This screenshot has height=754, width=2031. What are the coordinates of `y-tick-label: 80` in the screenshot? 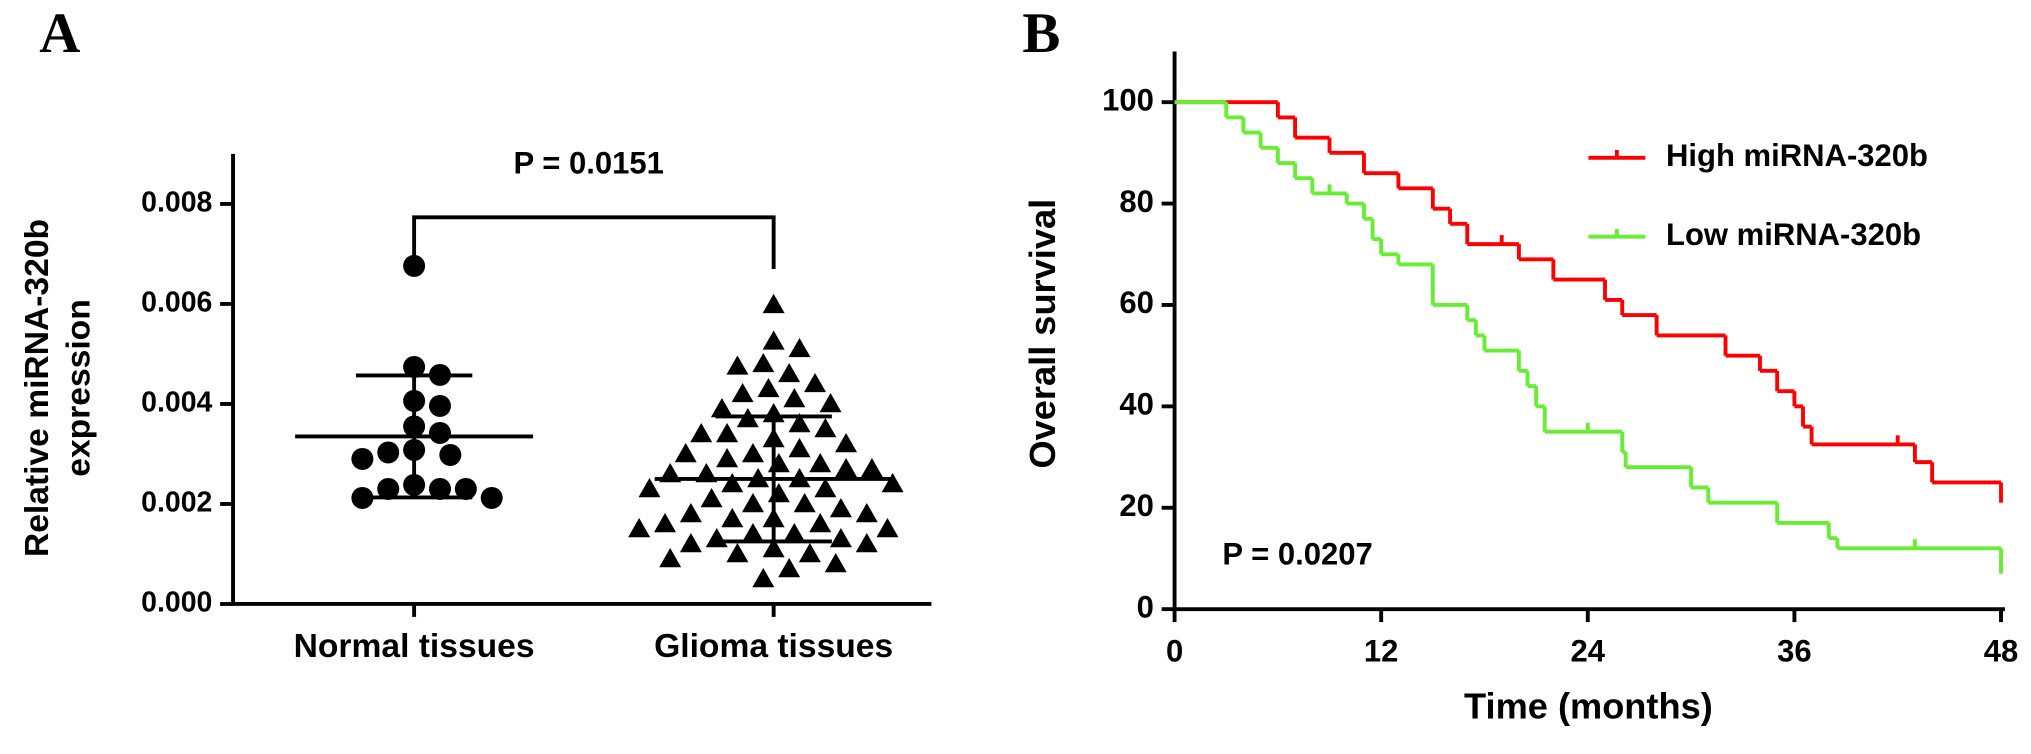 It's located at (1136, 201).